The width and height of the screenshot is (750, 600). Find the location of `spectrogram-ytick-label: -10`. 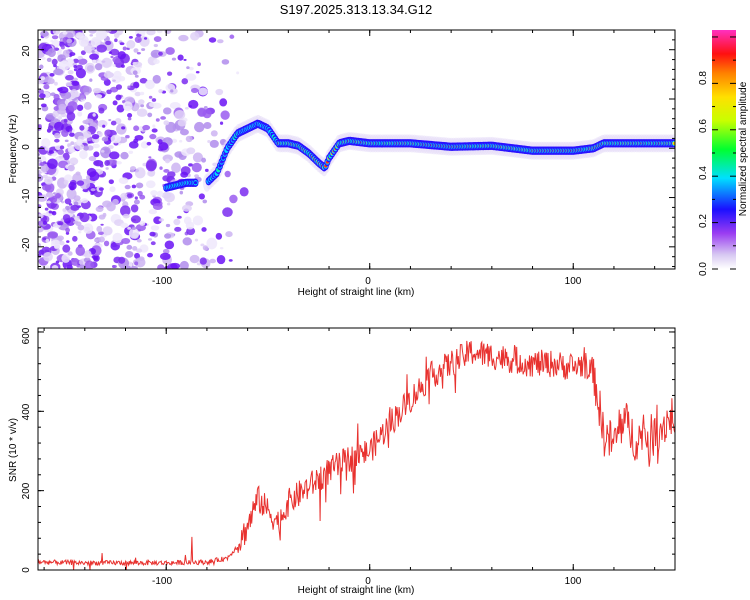

spectrogram-ytick-label: -10 is located at coordinates (26, 195).